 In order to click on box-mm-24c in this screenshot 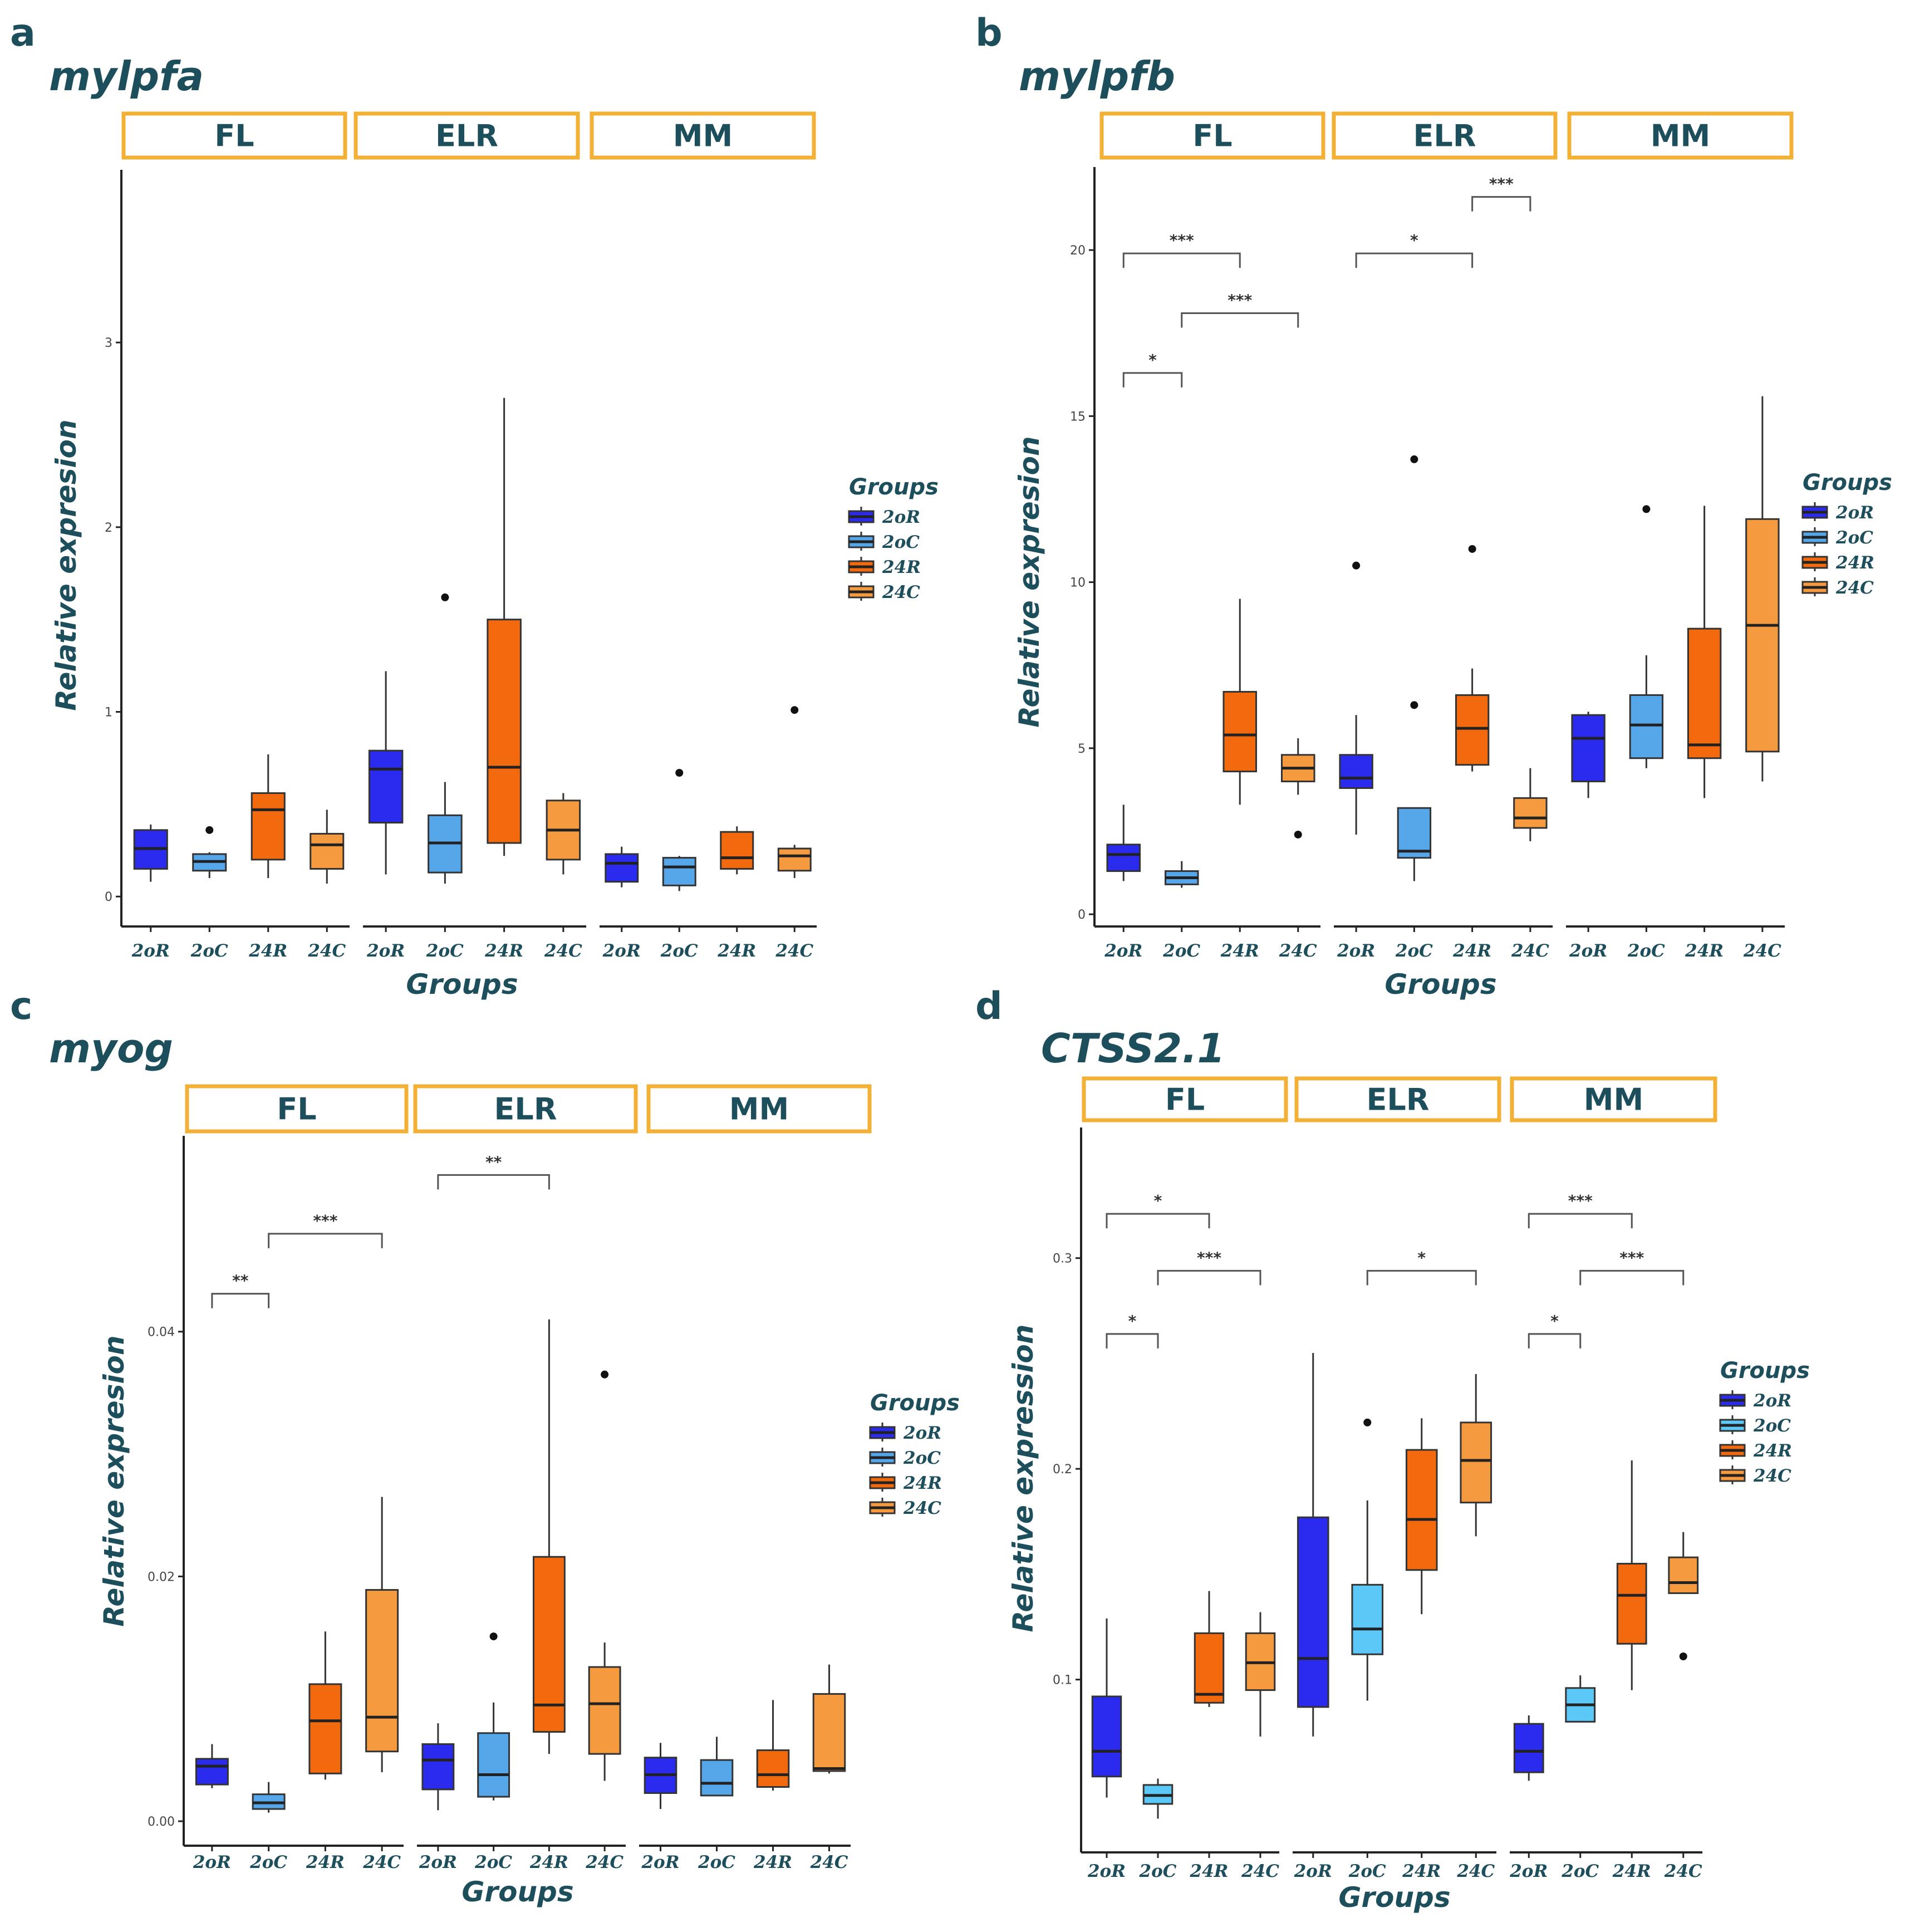, I will do `click(1683, 1596)`.